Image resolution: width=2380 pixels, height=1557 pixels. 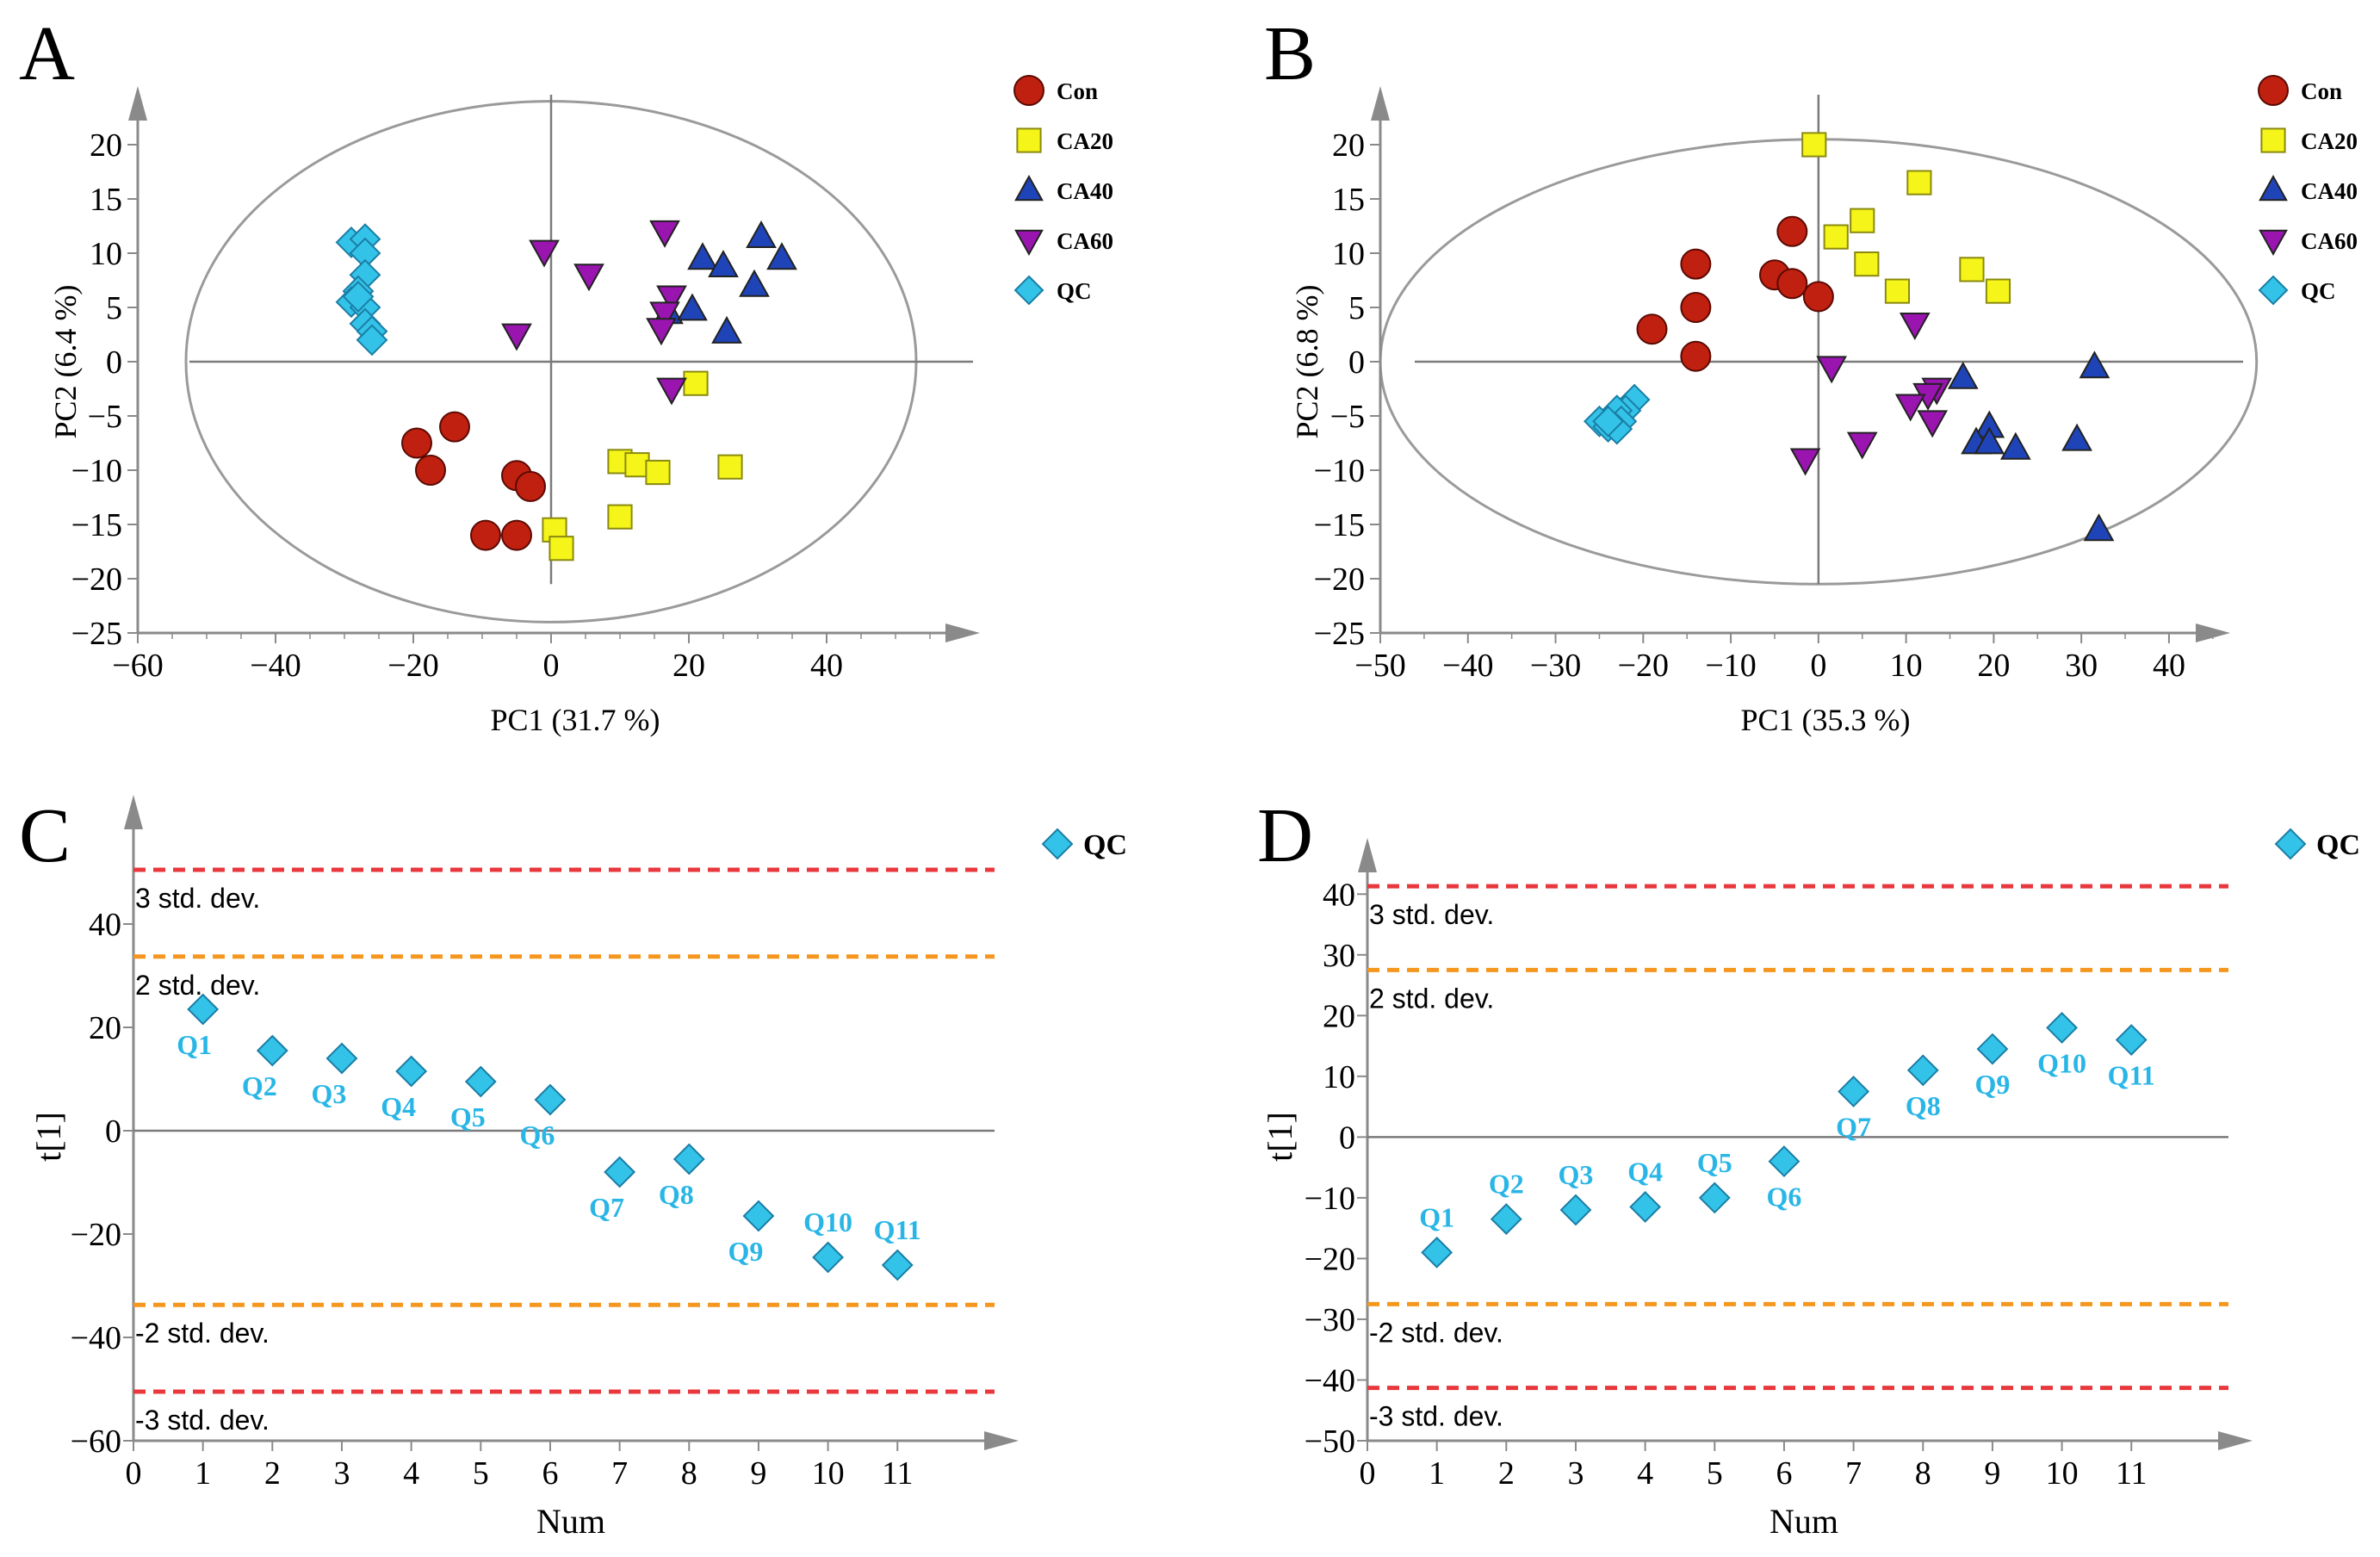 I want to click on y-axis-label: PC2 (6.8 %), so click(x=1307, y=362).